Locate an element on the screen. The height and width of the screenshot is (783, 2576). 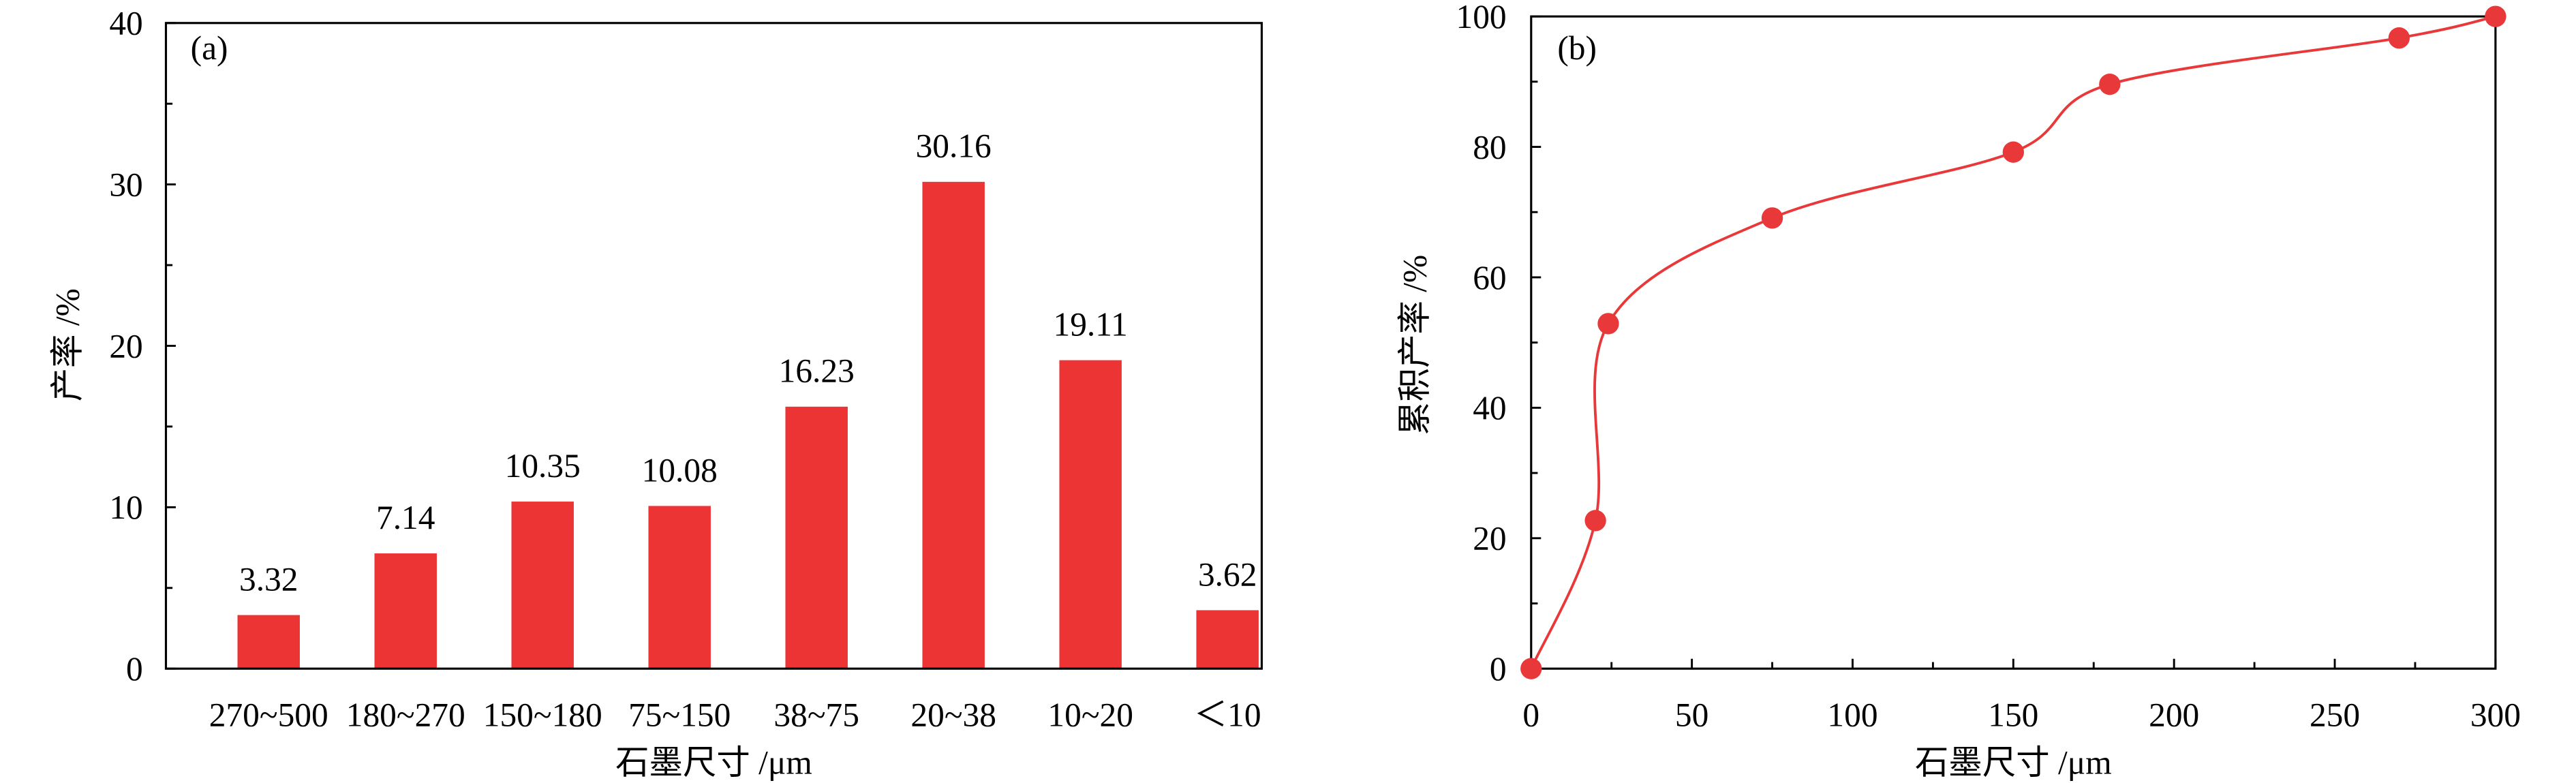
x-tick-label: 75~150 is located at coordinates (679, 715).